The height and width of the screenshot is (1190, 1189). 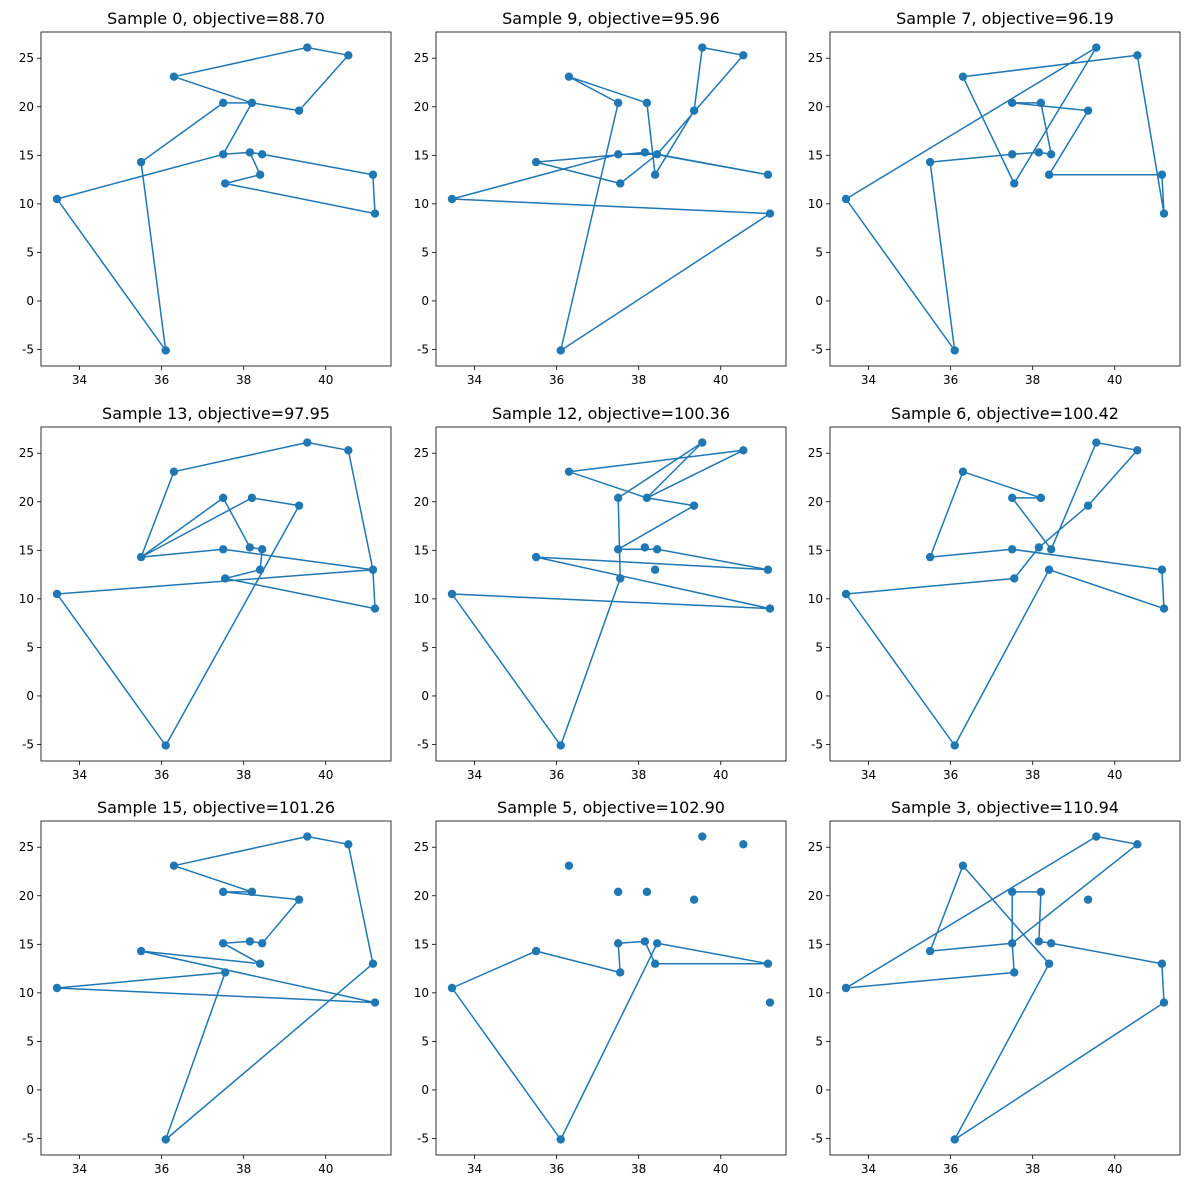 What do you see at coordinates (28, 744) in the screenshot?
I see `y-tick-label: -5` at bounding box center [28, 744].